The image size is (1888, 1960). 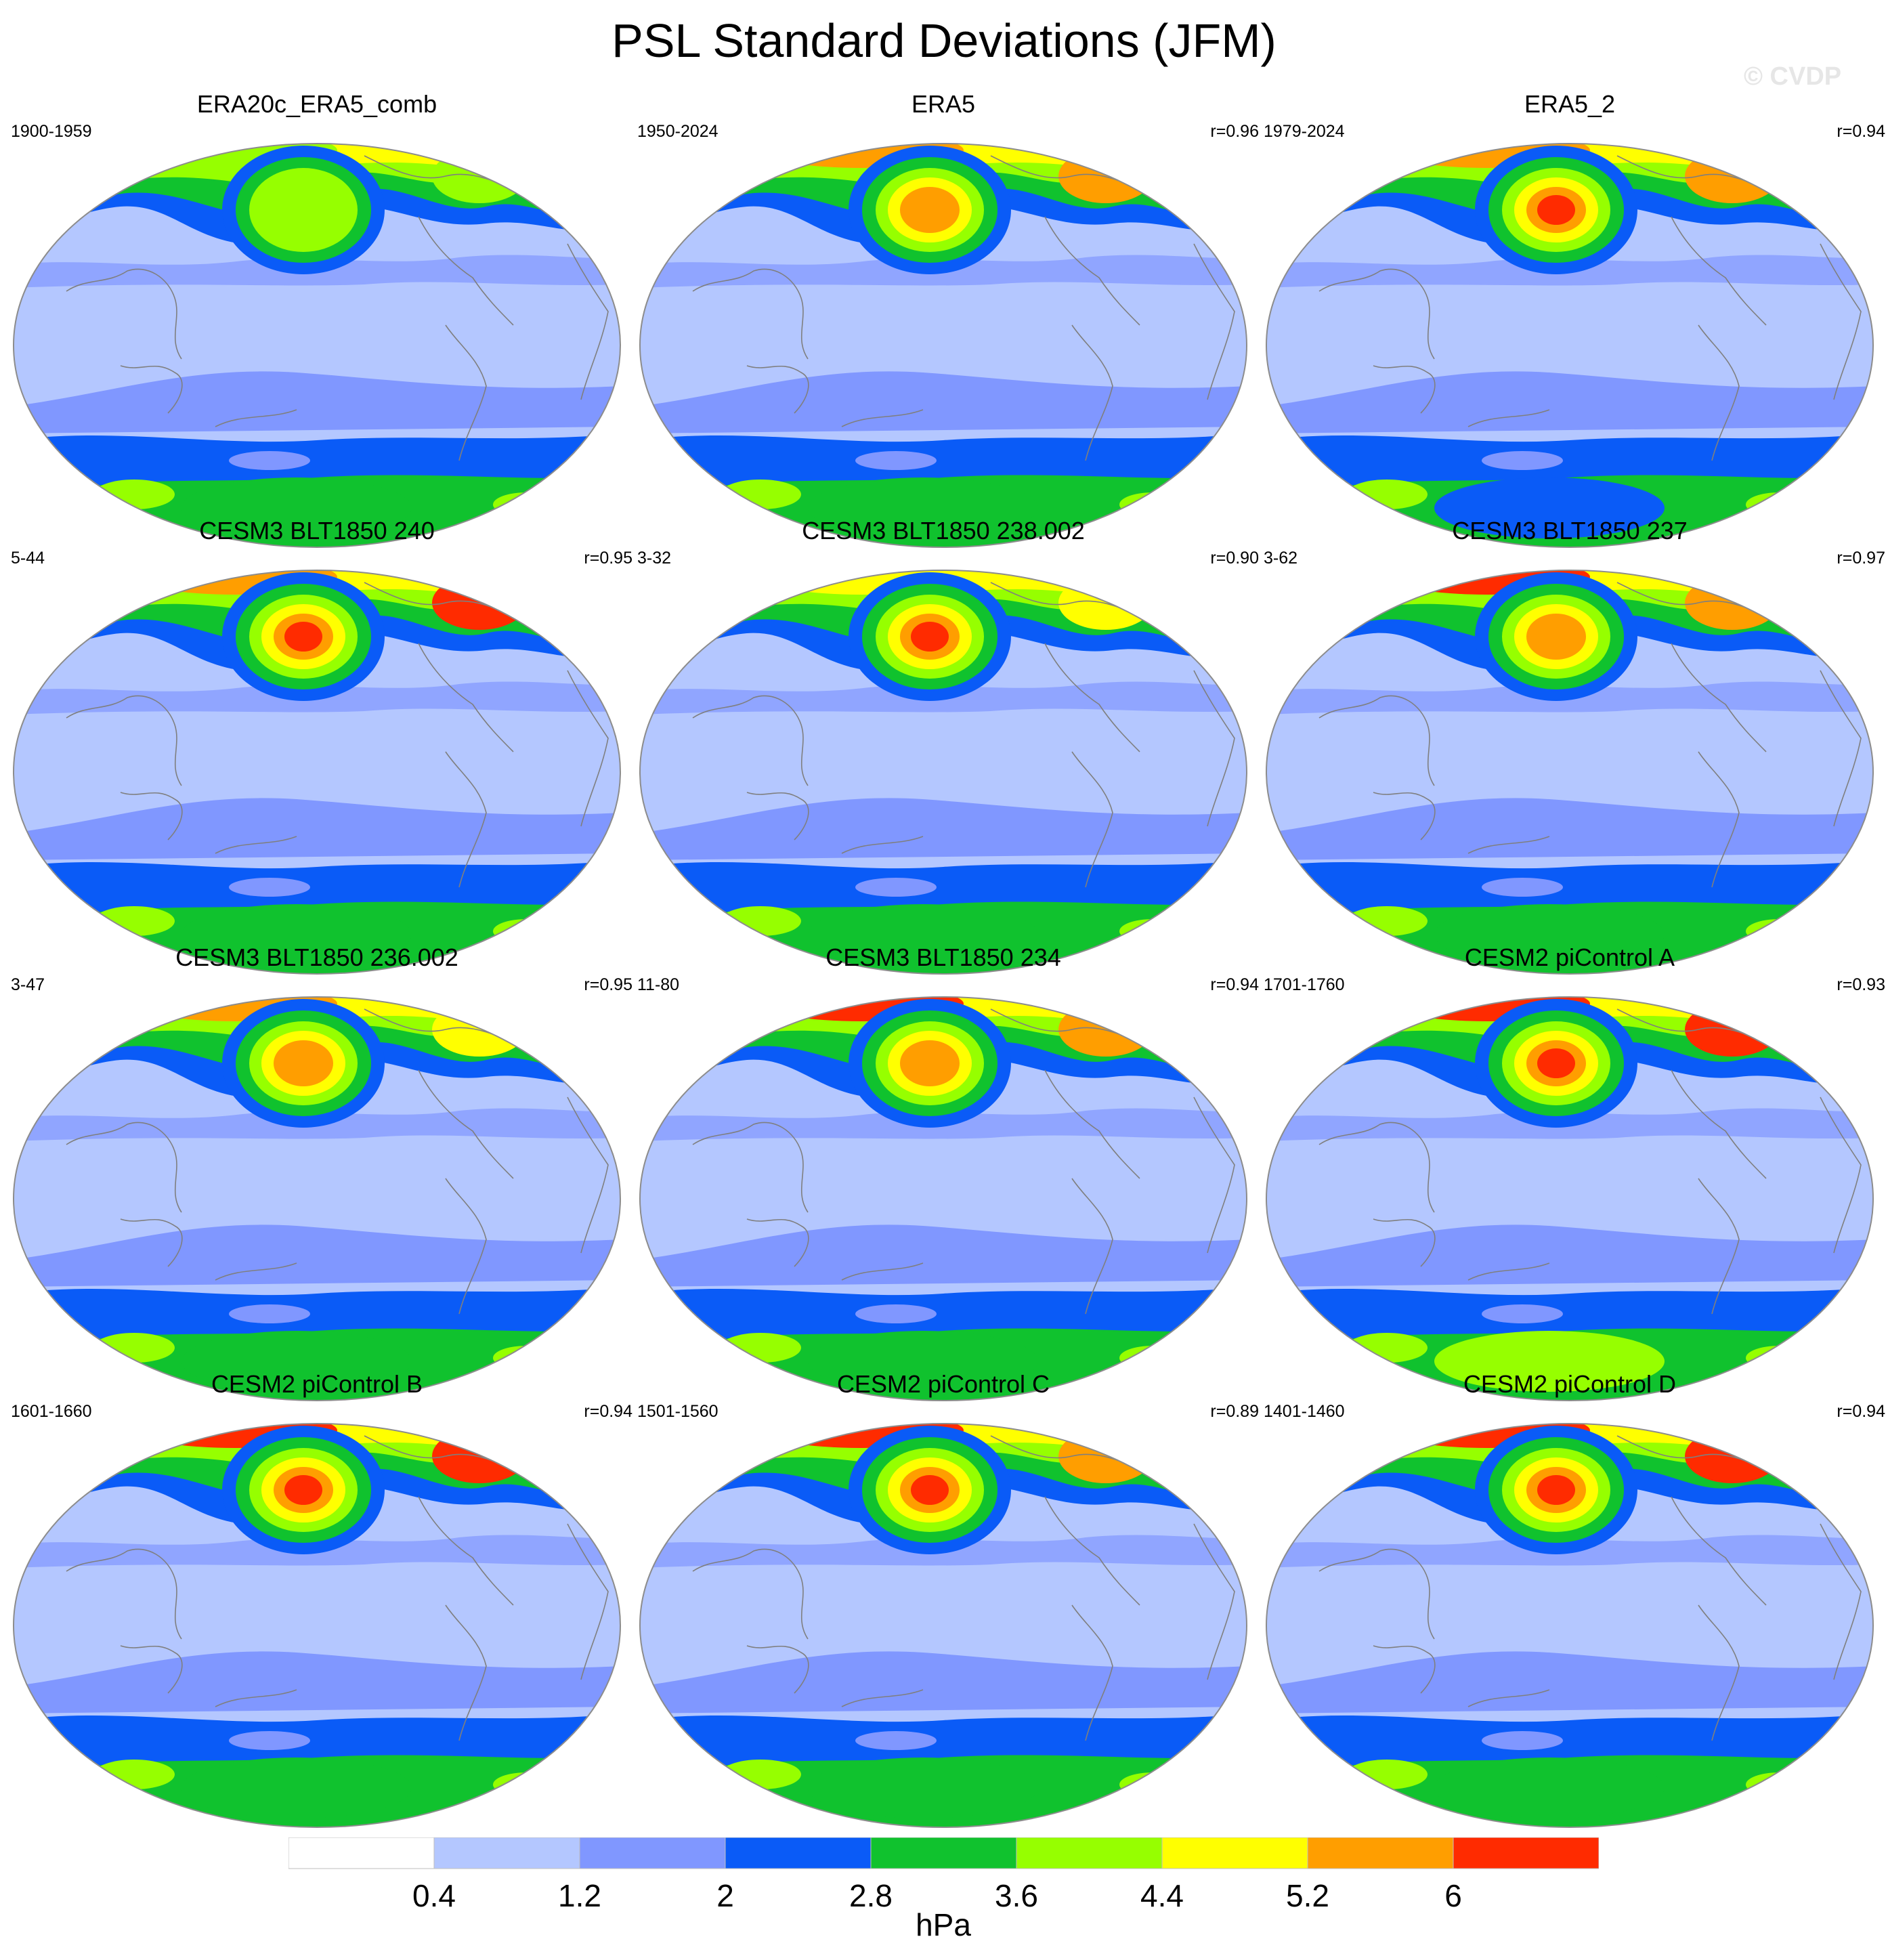 I want to click on panel-title: CESM2 piControl A, so click(x=1570, y=957).